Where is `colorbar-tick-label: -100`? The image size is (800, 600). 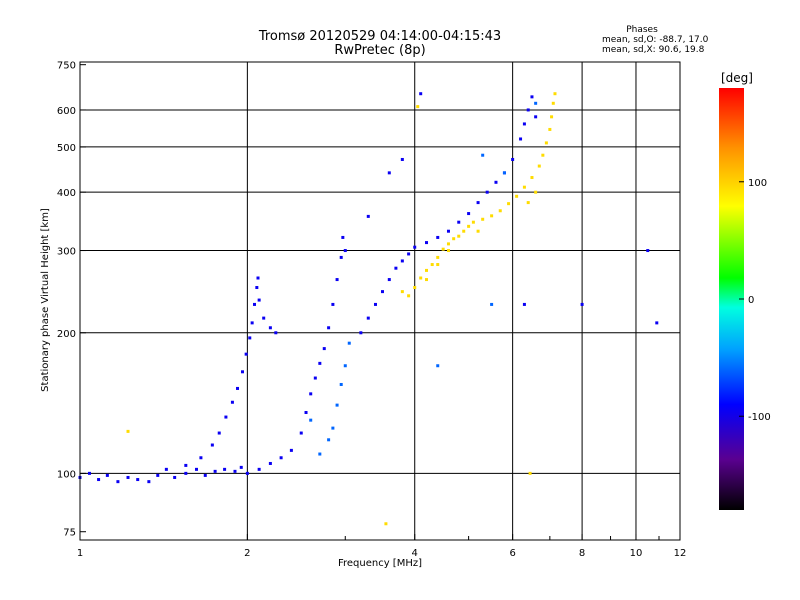 colorbar-tick-label: -100 is located at coordinates (759, 417).